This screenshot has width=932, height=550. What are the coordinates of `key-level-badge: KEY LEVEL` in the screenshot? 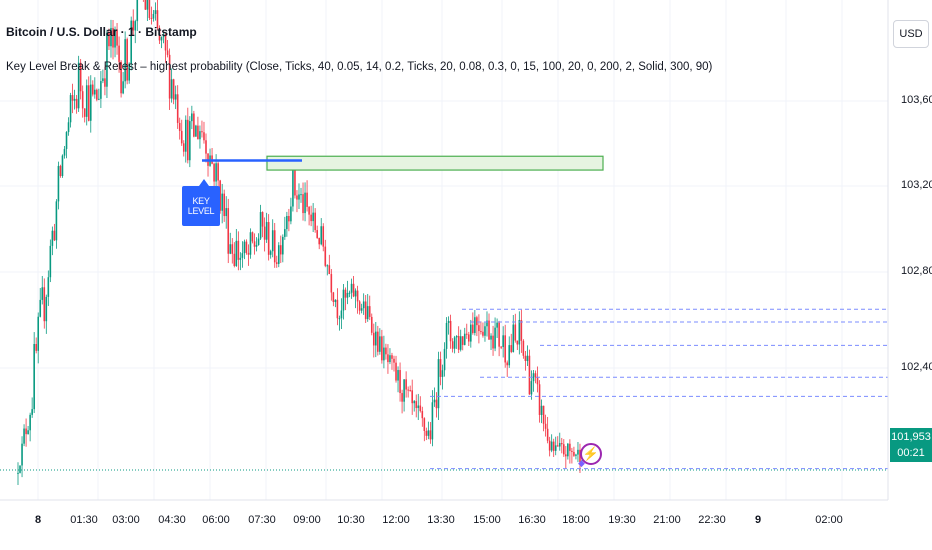 It's located at (201, 202).